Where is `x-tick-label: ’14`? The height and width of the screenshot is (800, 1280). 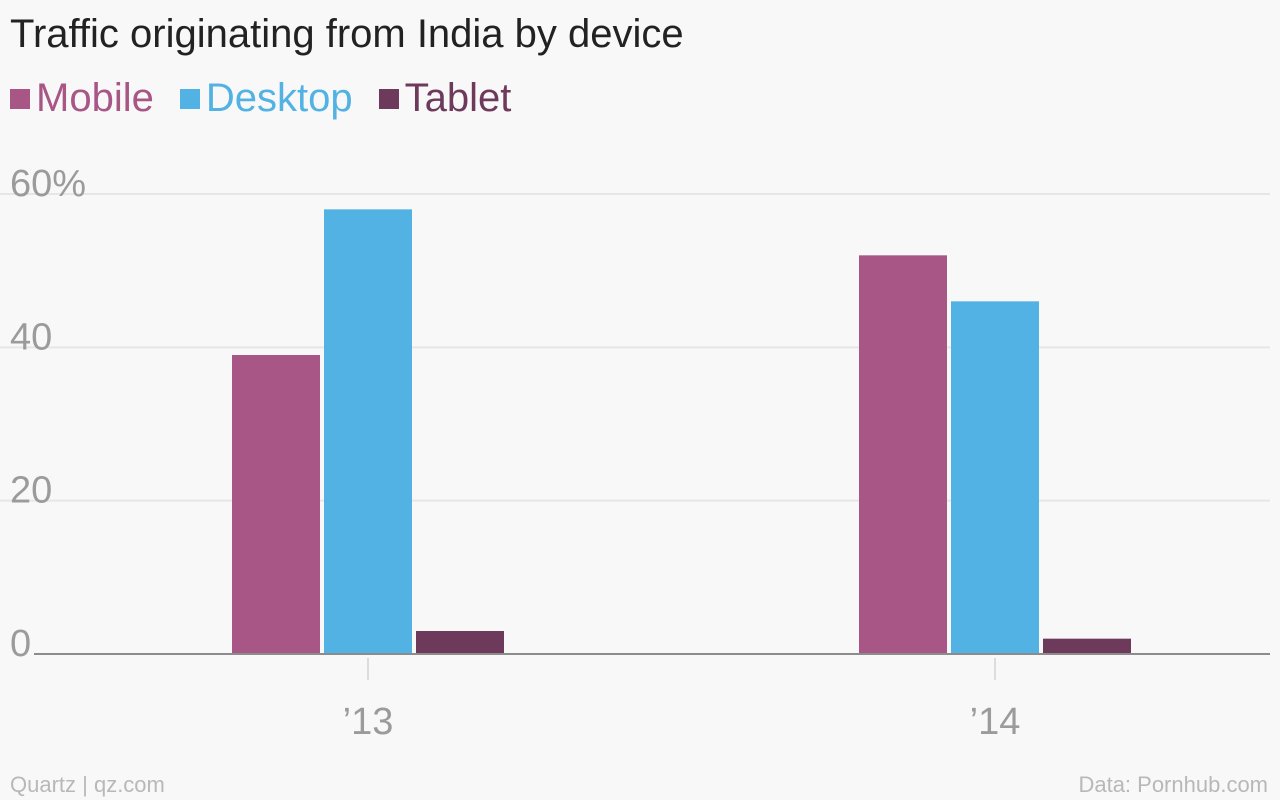 x-tick-label: ’14 is located at coordinates (995, 722).